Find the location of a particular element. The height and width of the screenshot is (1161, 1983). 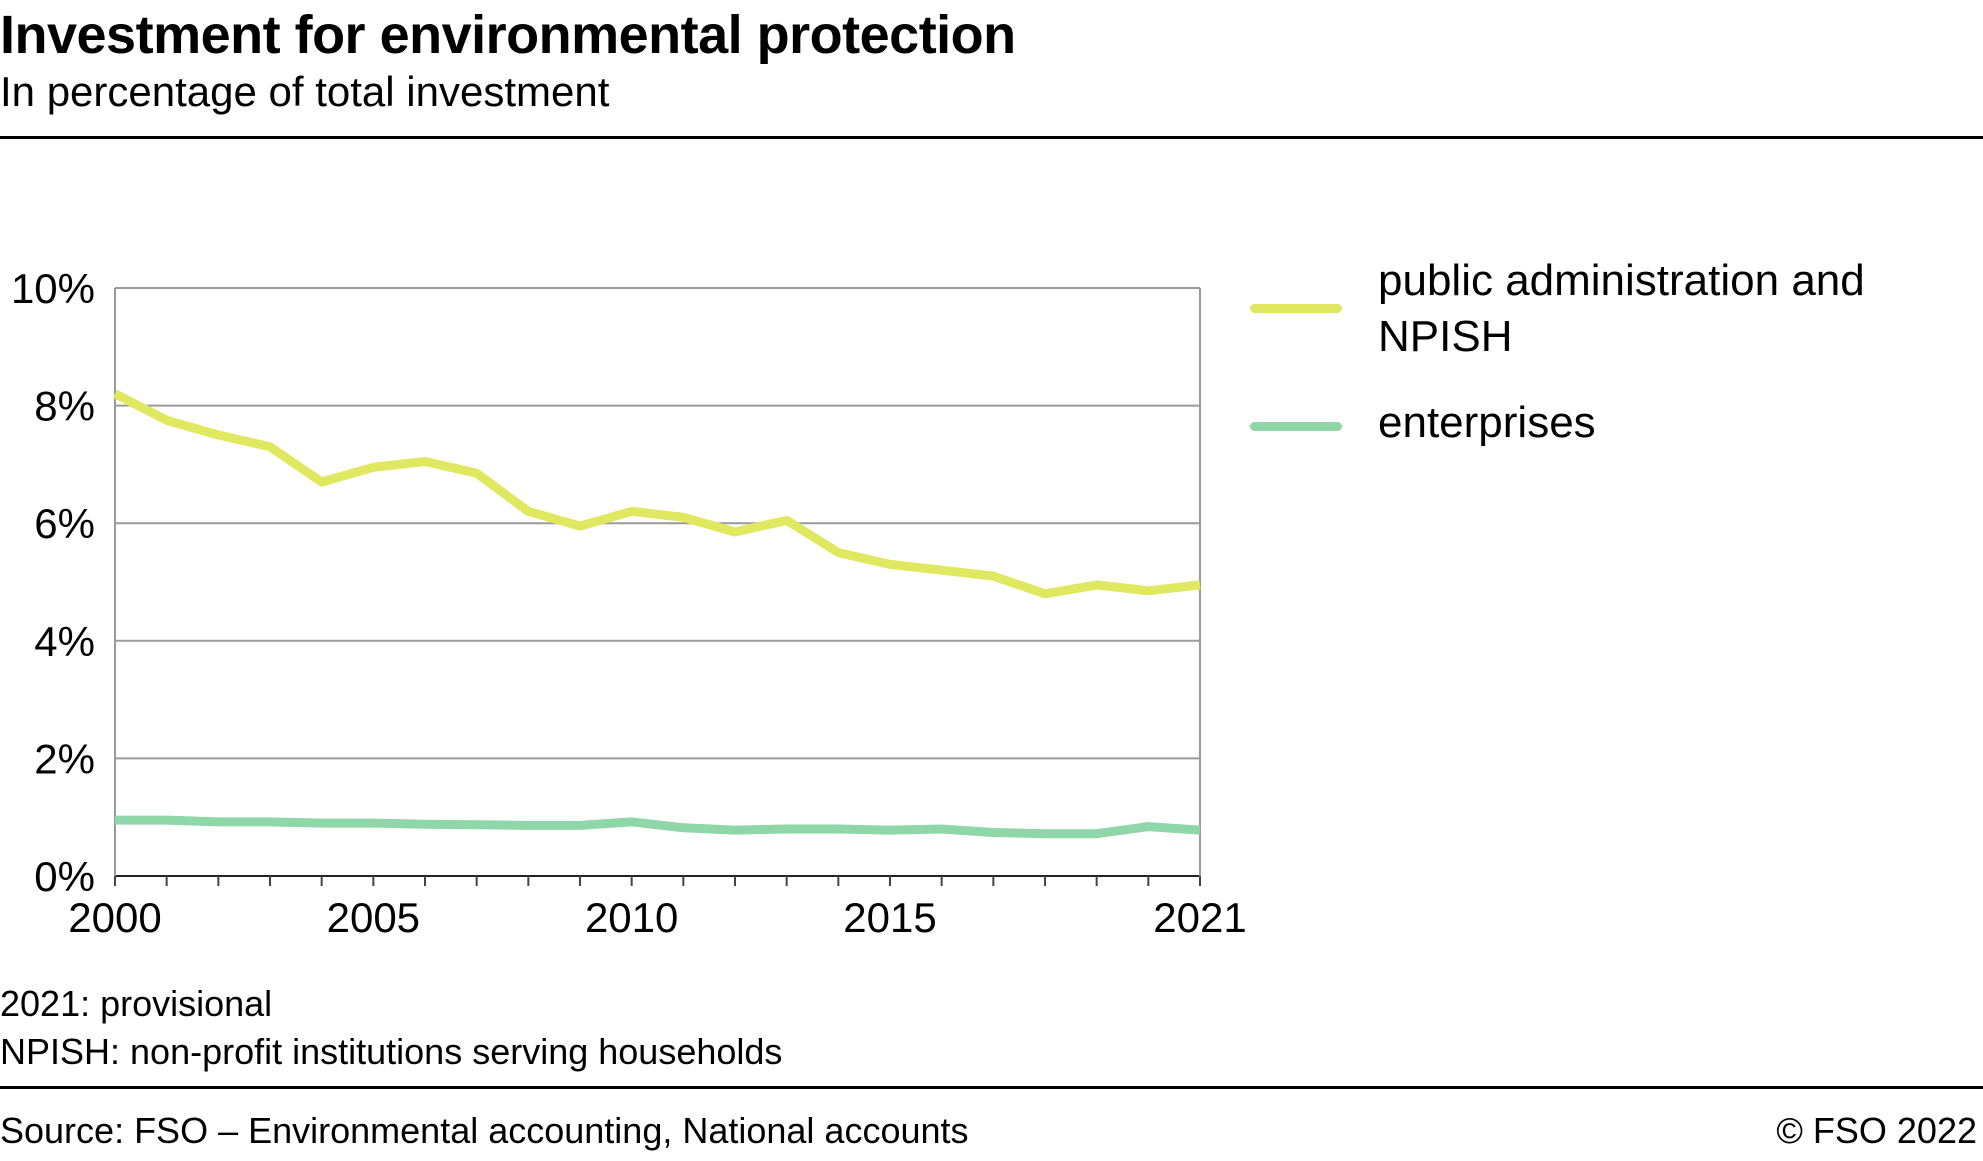

legend-swatch-enterprises is located at coordinates (1296, 426).